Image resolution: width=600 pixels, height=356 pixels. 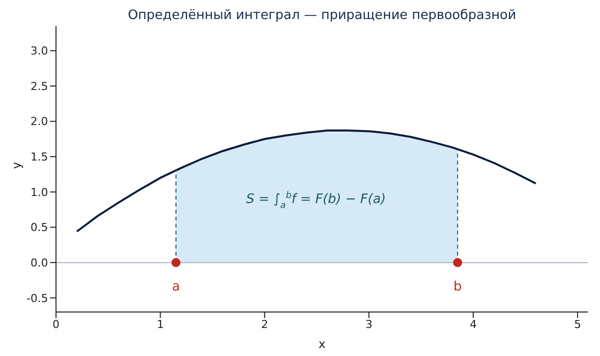 I want to click on x-tick-label: 2, so click(x=264, y=324).